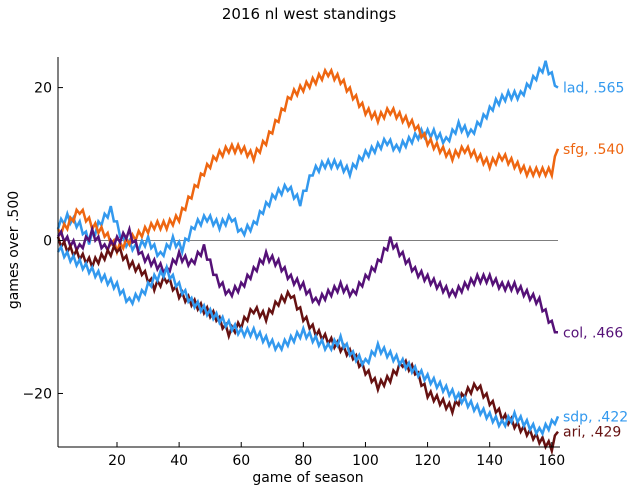 The image size is (633, 492). What do you see at coordinates (365, 461) in the screenshot?
I see `x-tick-label: 100` at bounding box center [365, 461].